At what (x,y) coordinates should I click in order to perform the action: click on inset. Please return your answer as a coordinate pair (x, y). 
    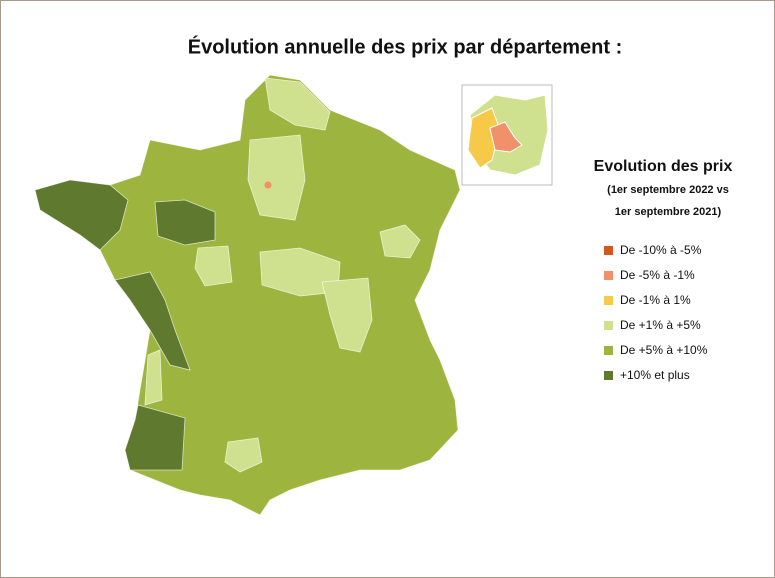
    Looking at the image, I should click on (507, 135).